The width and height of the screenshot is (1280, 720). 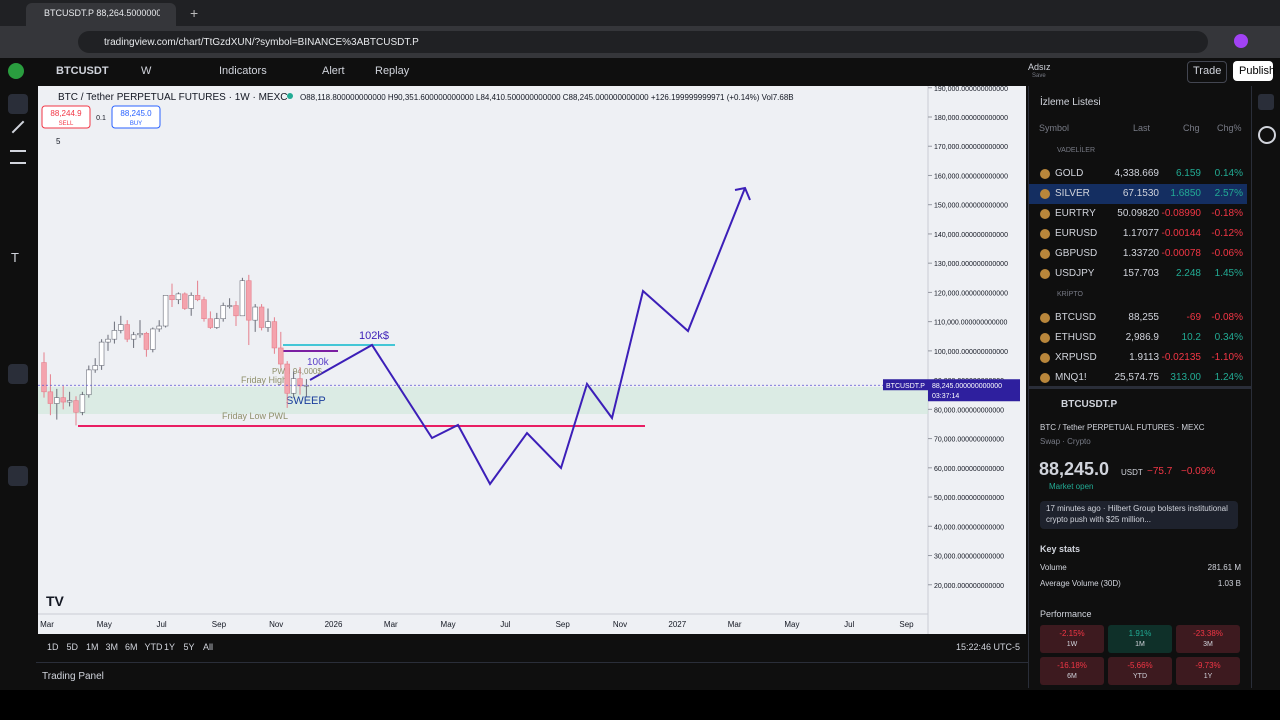 What do you see at coordinates (1142, 337) in the screenshot?
I see `watchlist-last: 2,986.9` at bounding box center [1142, 337].